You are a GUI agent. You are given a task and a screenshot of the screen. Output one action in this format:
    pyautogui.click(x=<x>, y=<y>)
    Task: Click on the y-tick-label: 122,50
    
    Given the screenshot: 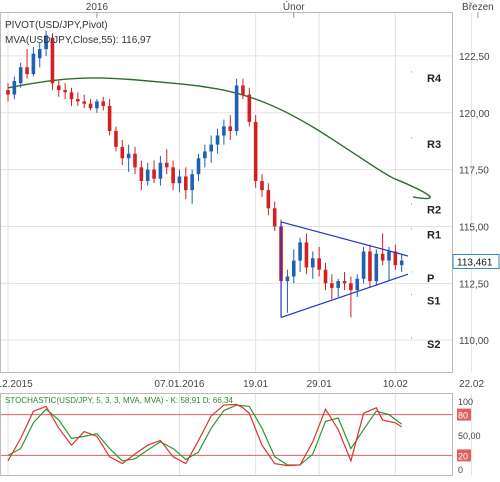 What is the action you would take?
    pyautogui.click(x=474, y=57)
    